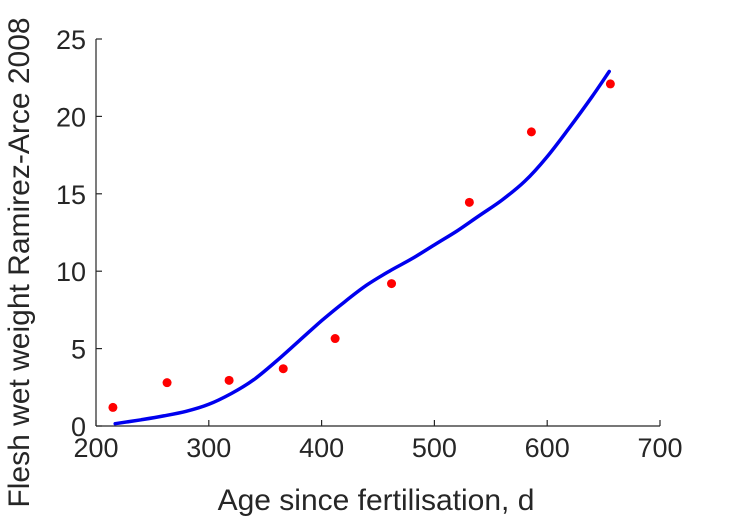 The width and height of the screenshot is (729, 521). Describe the element at coordinates (208, 448) in the screenshot. I see `x-tick-label: 300` at that location.